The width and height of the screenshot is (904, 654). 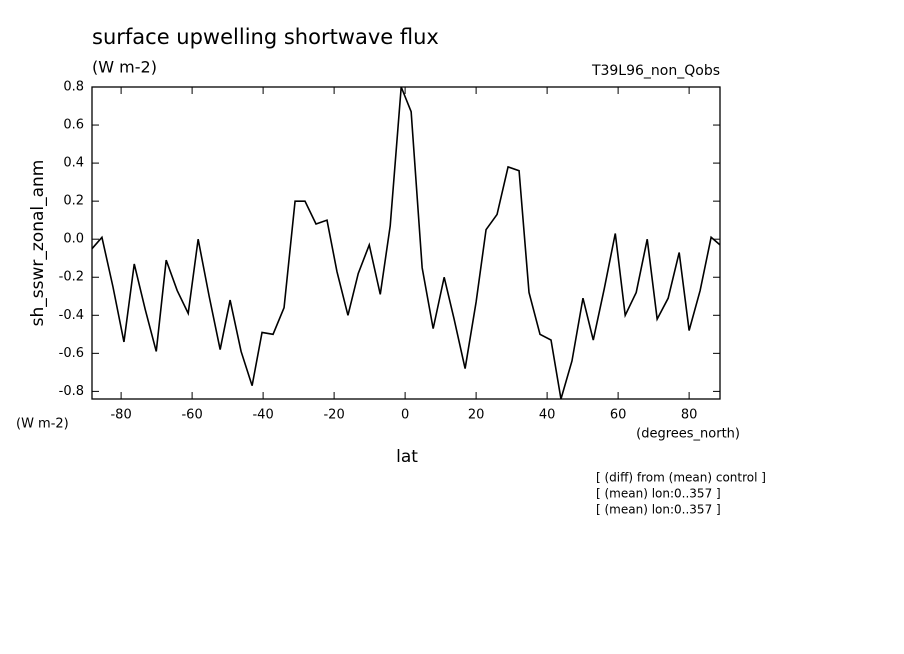 I want to click on y-units: (W m-2), so click(x=42, y=424).